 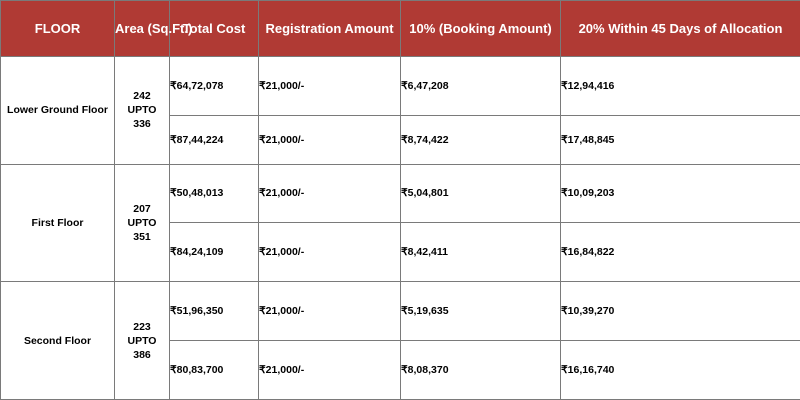 What do you see at coordinates (680, 311) in the screenshot?
I see `allocation-cell: ₹10,39,270` at bounding box center [680, 311].